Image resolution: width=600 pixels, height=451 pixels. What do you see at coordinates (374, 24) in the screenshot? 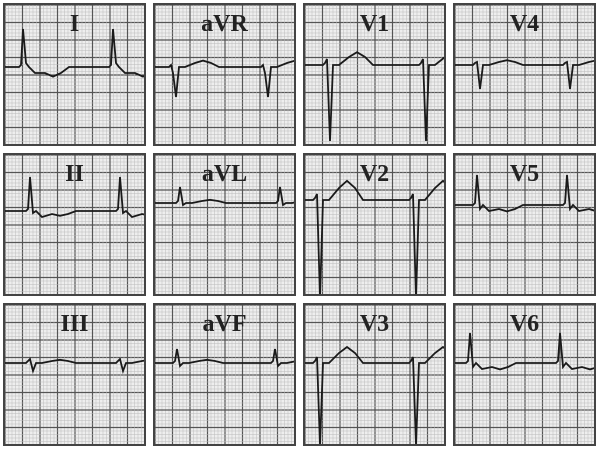
I see `lead-label: V1` at bounding box center [374, 24].